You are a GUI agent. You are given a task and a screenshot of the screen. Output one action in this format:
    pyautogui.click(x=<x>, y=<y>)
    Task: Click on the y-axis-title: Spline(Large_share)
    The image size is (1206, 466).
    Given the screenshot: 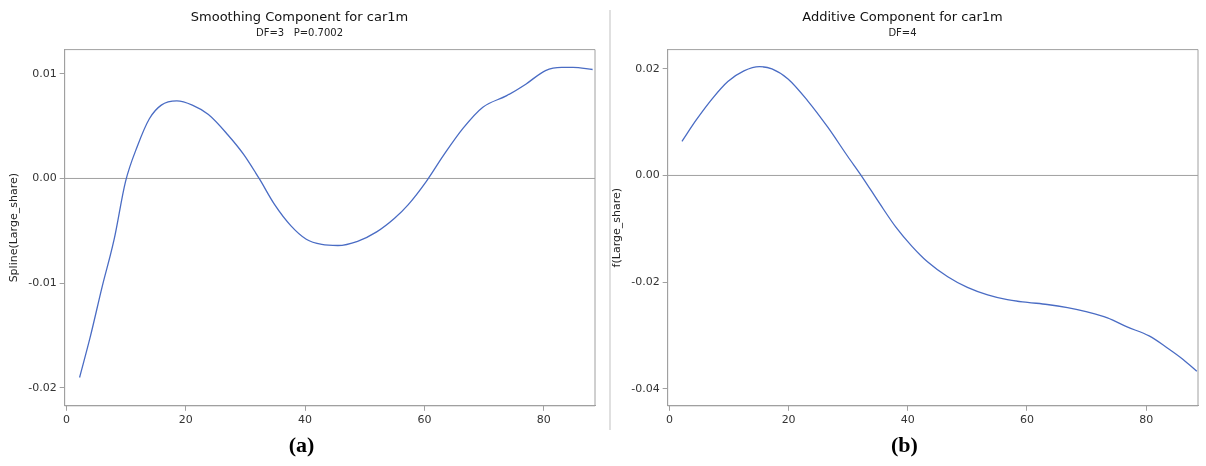 What is the action you would take?
    pyautogui.click(x=14, y=228)
    